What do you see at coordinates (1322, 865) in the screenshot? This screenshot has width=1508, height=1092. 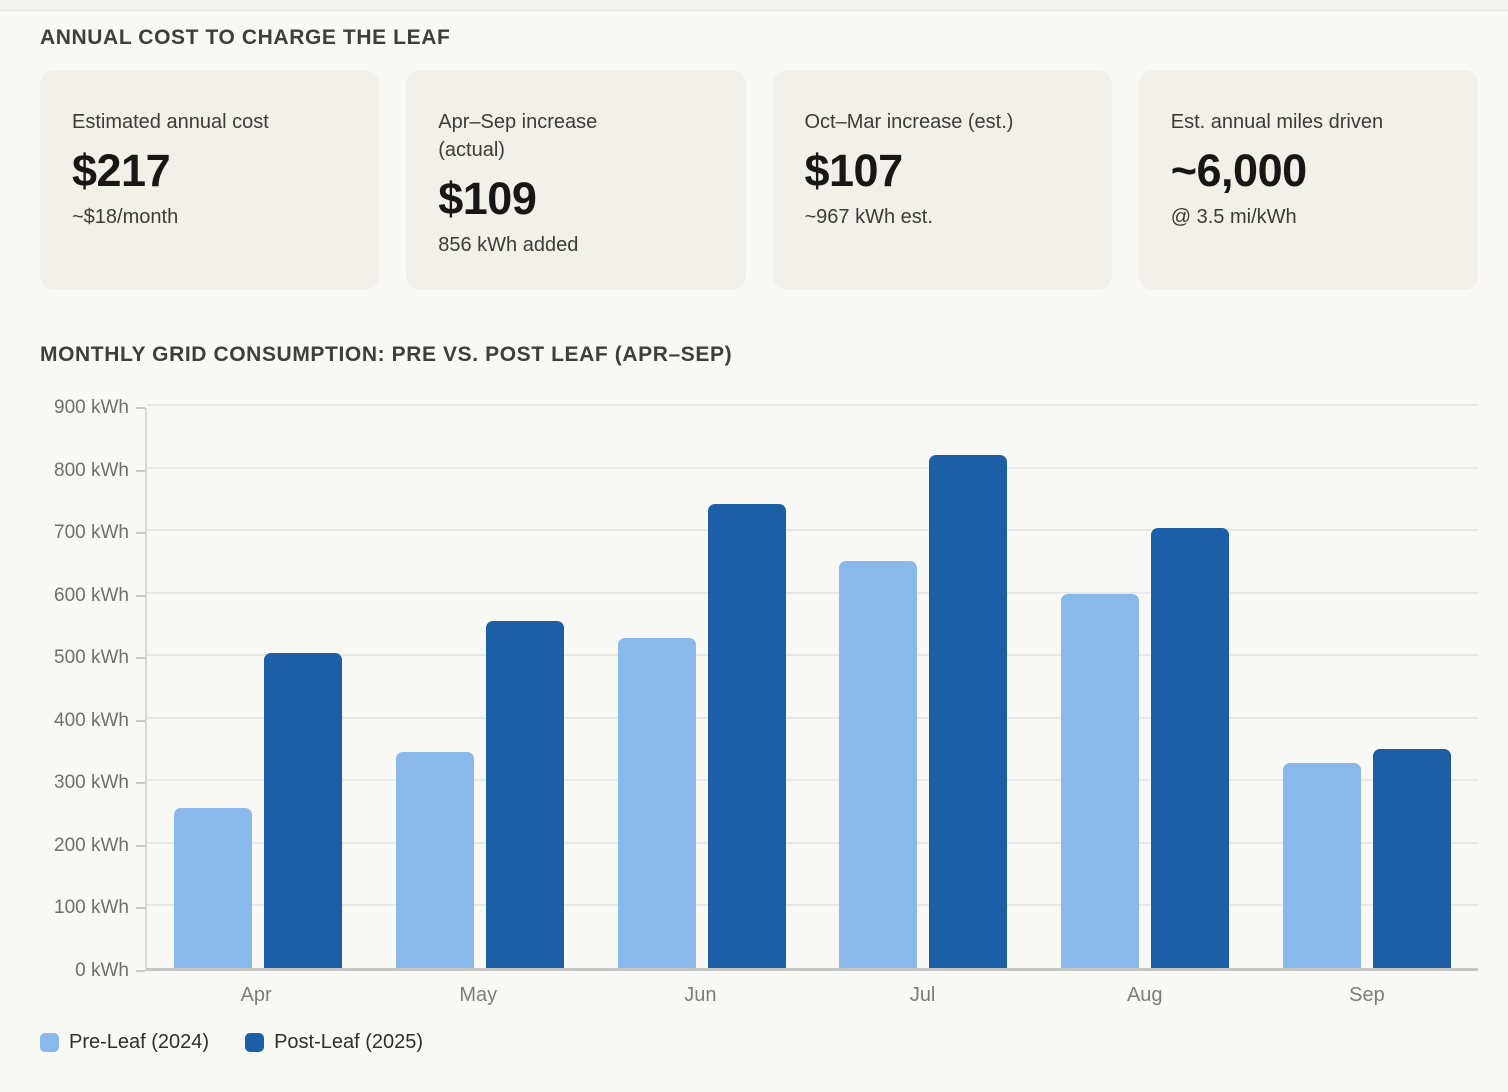 I see `bar-sep-pre-leaf` at bounding box center [1322, 865].